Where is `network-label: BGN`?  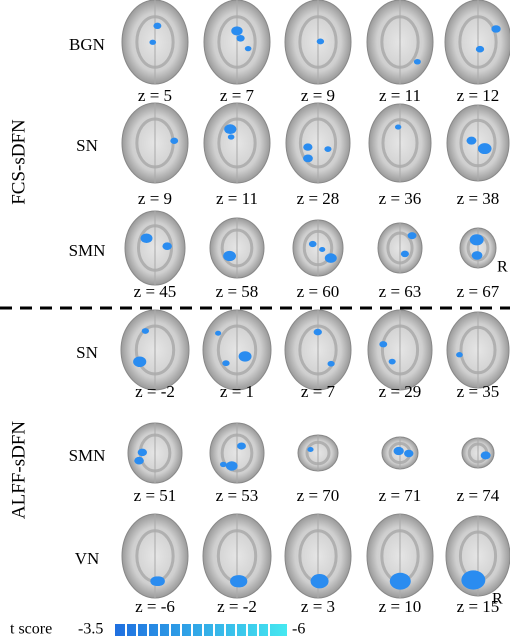
network-label: BGN is located at coordinates (87, 44).